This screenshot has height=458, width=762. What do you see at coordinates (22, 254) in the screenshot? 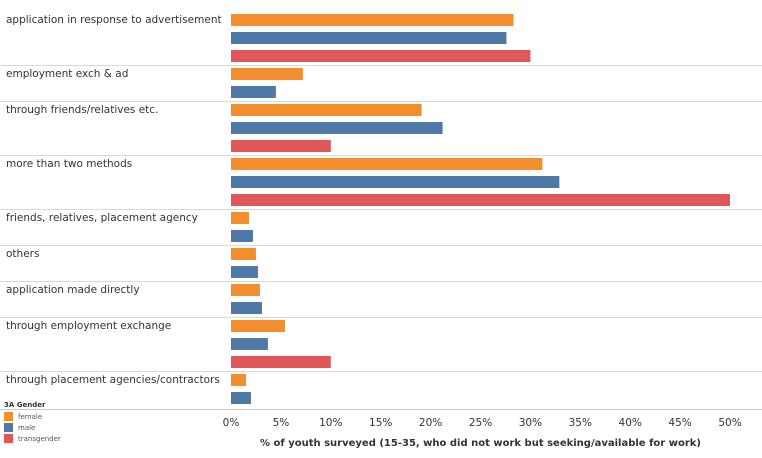
I see `category-label: others` at bounding box center [22, 254].